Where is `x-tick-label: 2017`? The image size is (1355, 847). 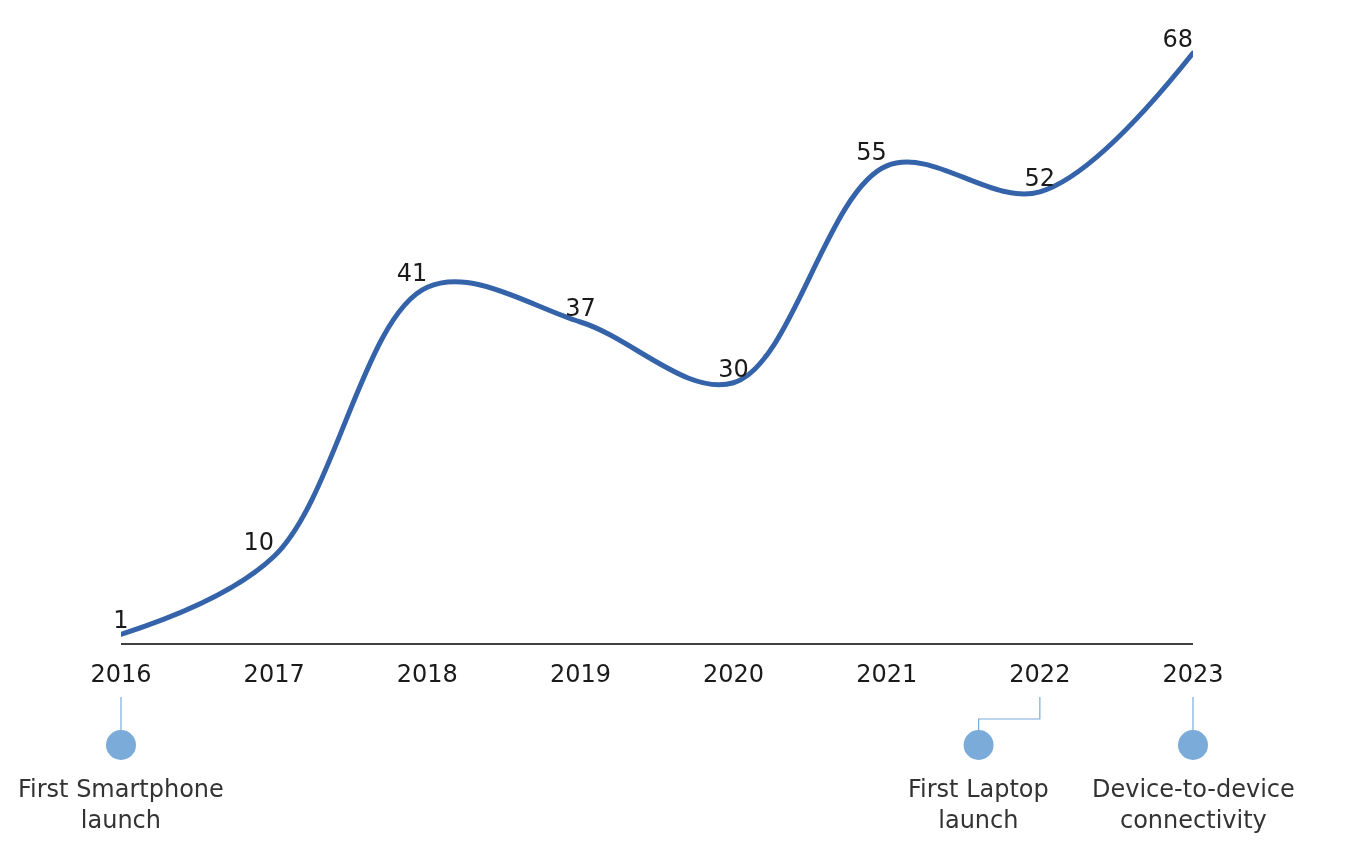 x-tick-label: 2017 is located at coordinates (274, 673).